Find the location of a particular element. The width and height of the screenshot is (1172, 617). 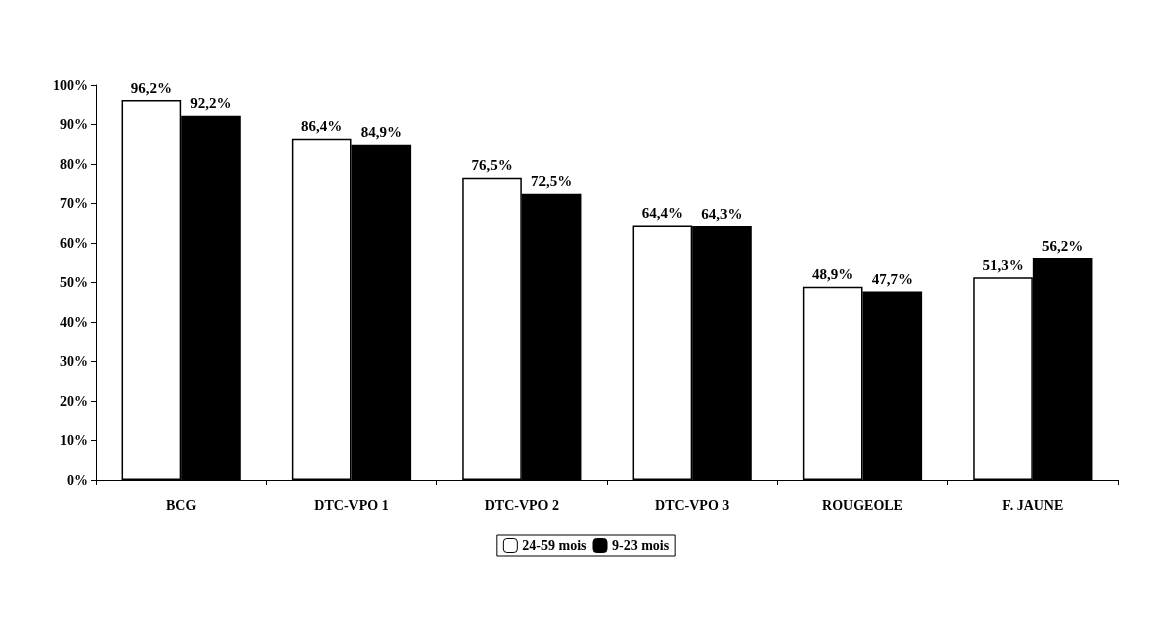

data-label: 64,4% is located at coordinates (662, 213).